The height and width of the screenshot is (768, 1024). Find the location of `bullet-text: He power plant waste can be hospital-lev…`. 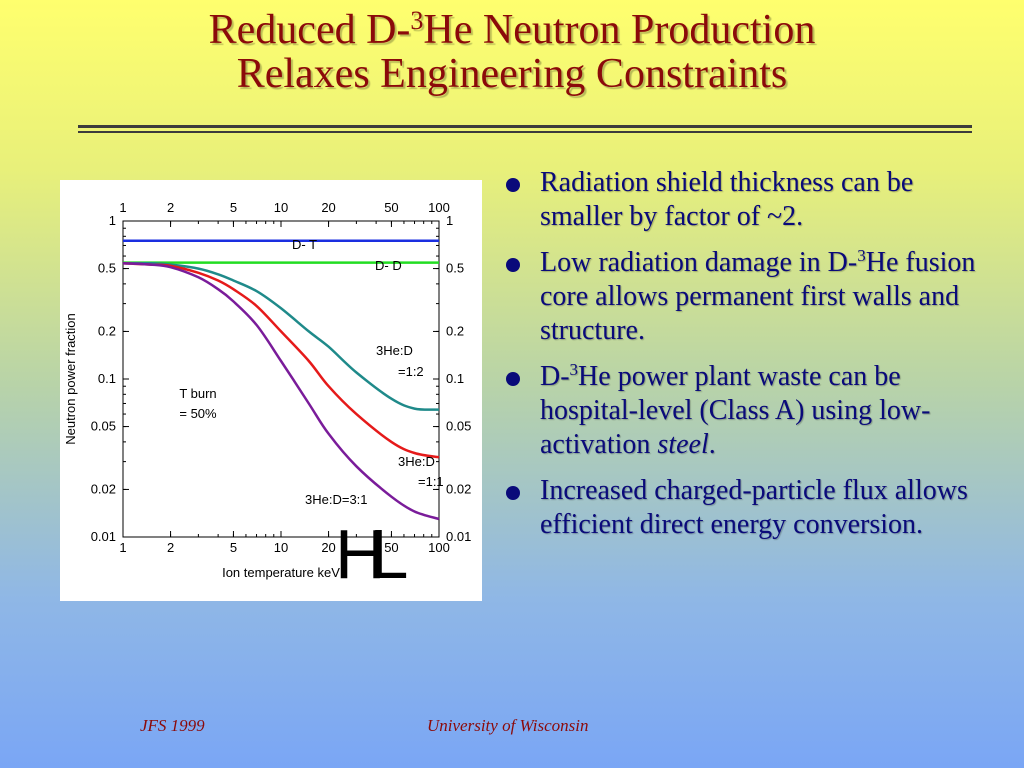

bullet-text: He power plant waste can be hospital-lev… is located at coordinates (735, 410).